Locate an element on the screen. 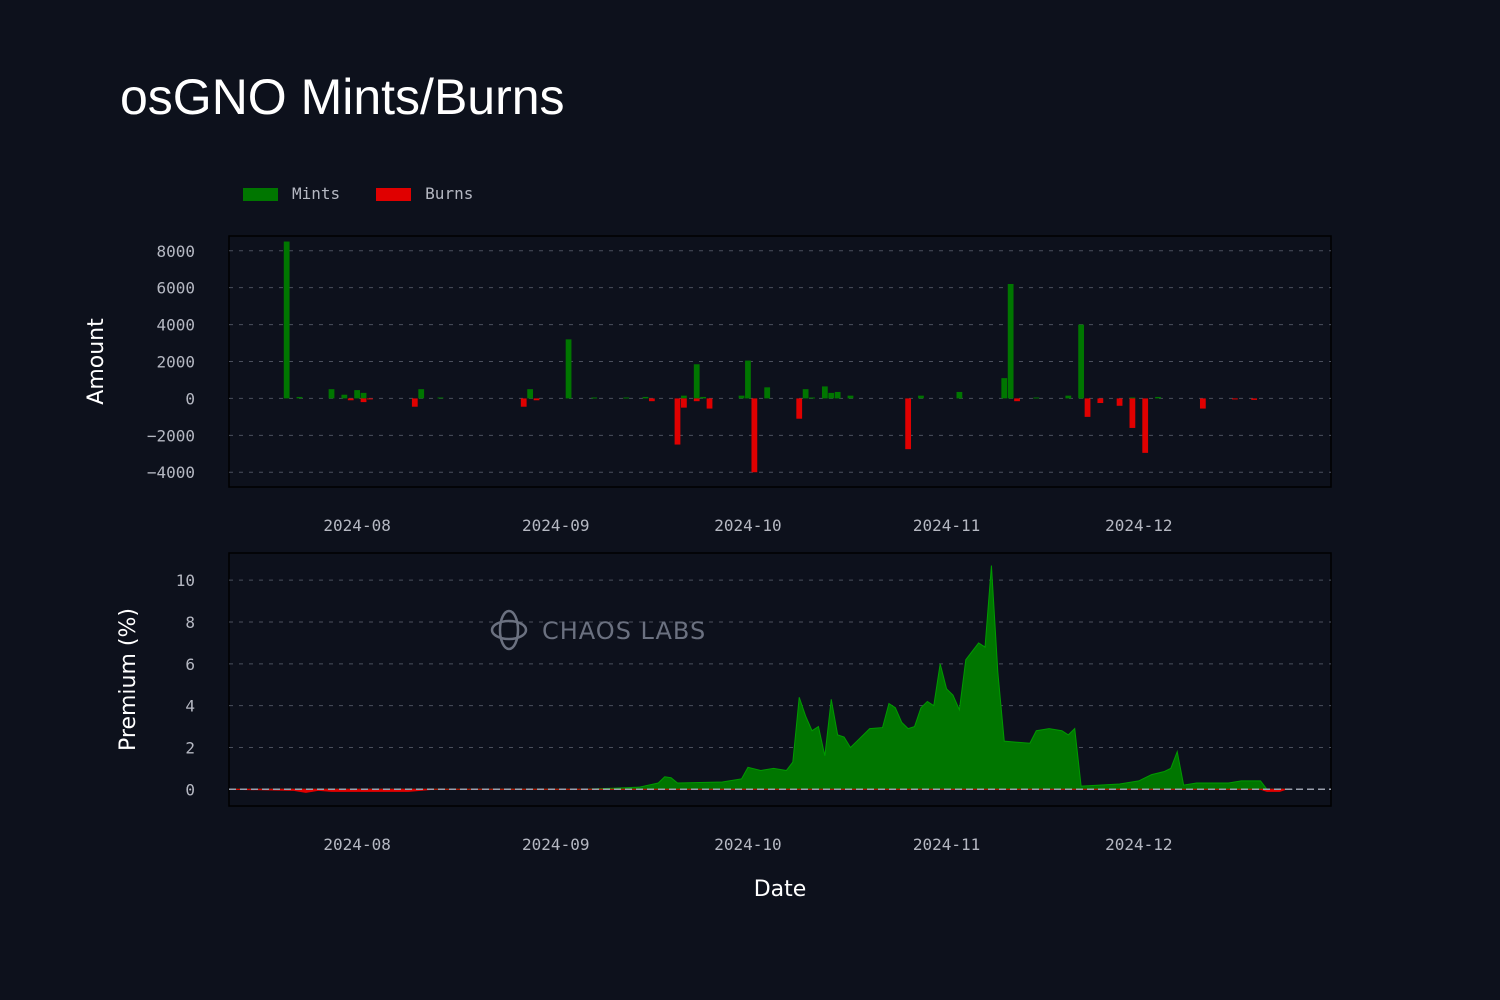 The image size is (1500, 1000). legend-item-mints: Mints is located at coordinates (291, 194).